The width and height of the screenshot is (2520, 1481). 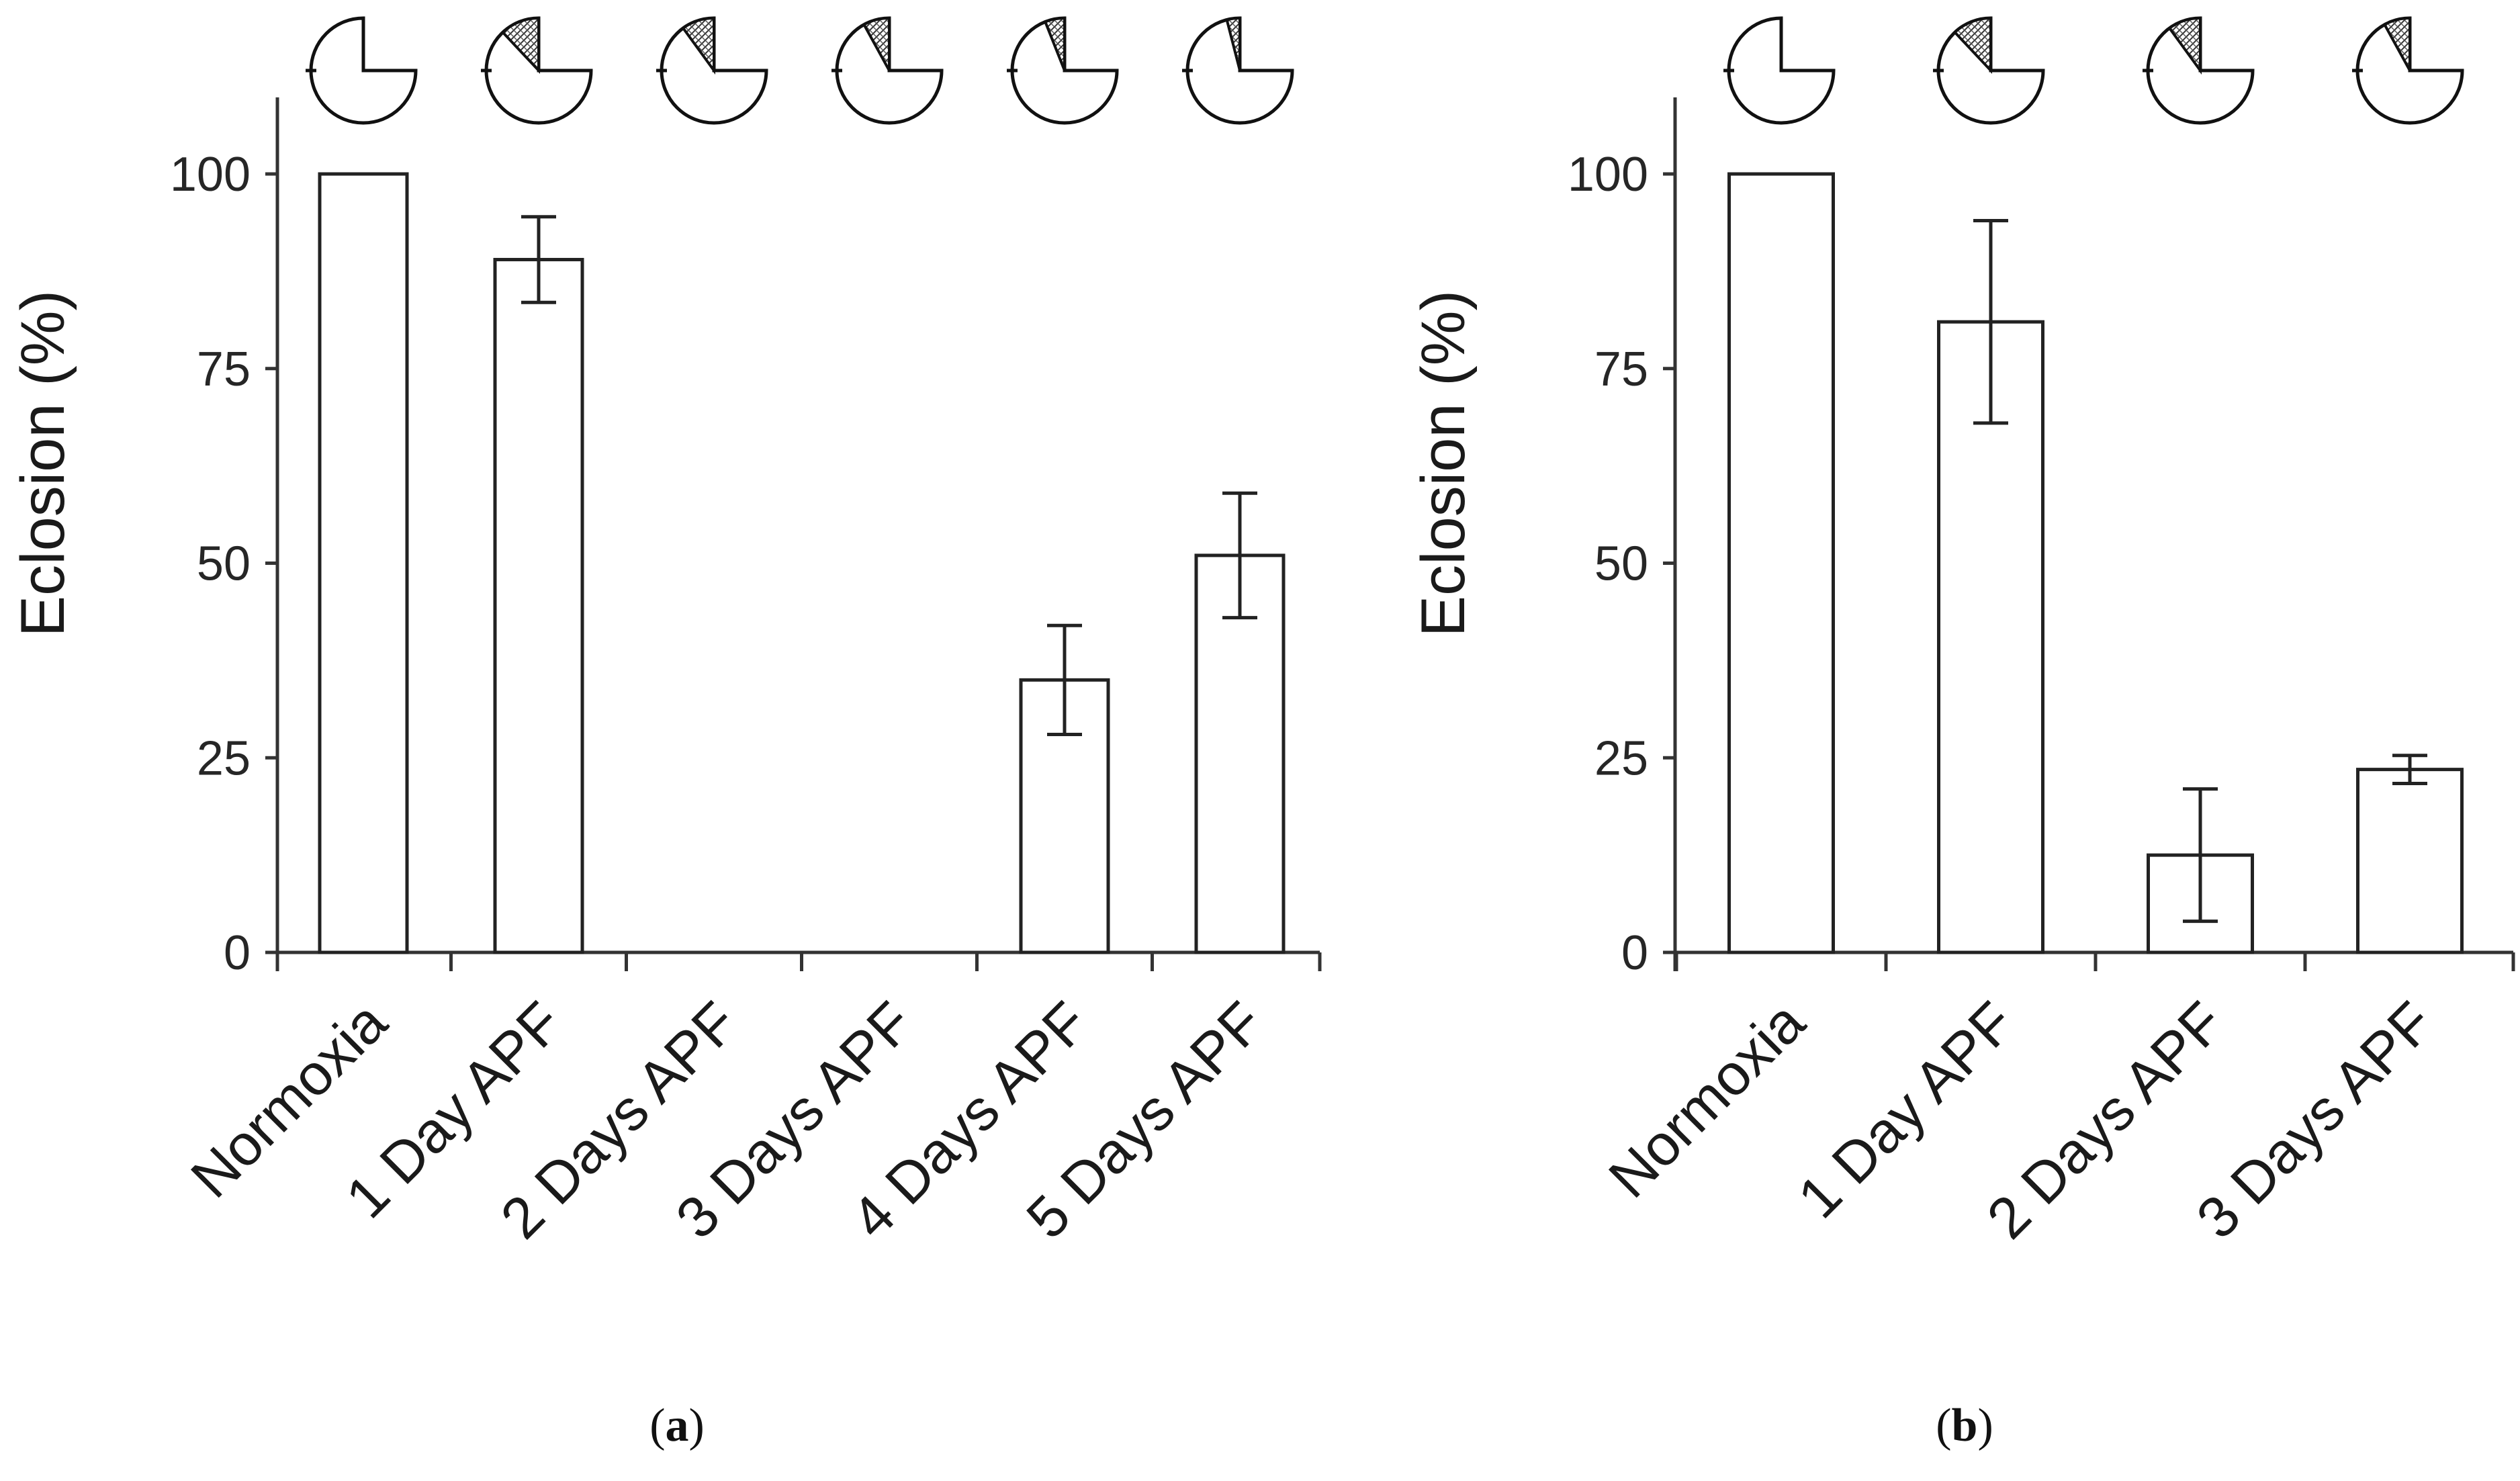 What do you see at coordinates (677, 1425) in the screenshot?
I see `panel-label: (a)` at bounding box center [677, 1425].